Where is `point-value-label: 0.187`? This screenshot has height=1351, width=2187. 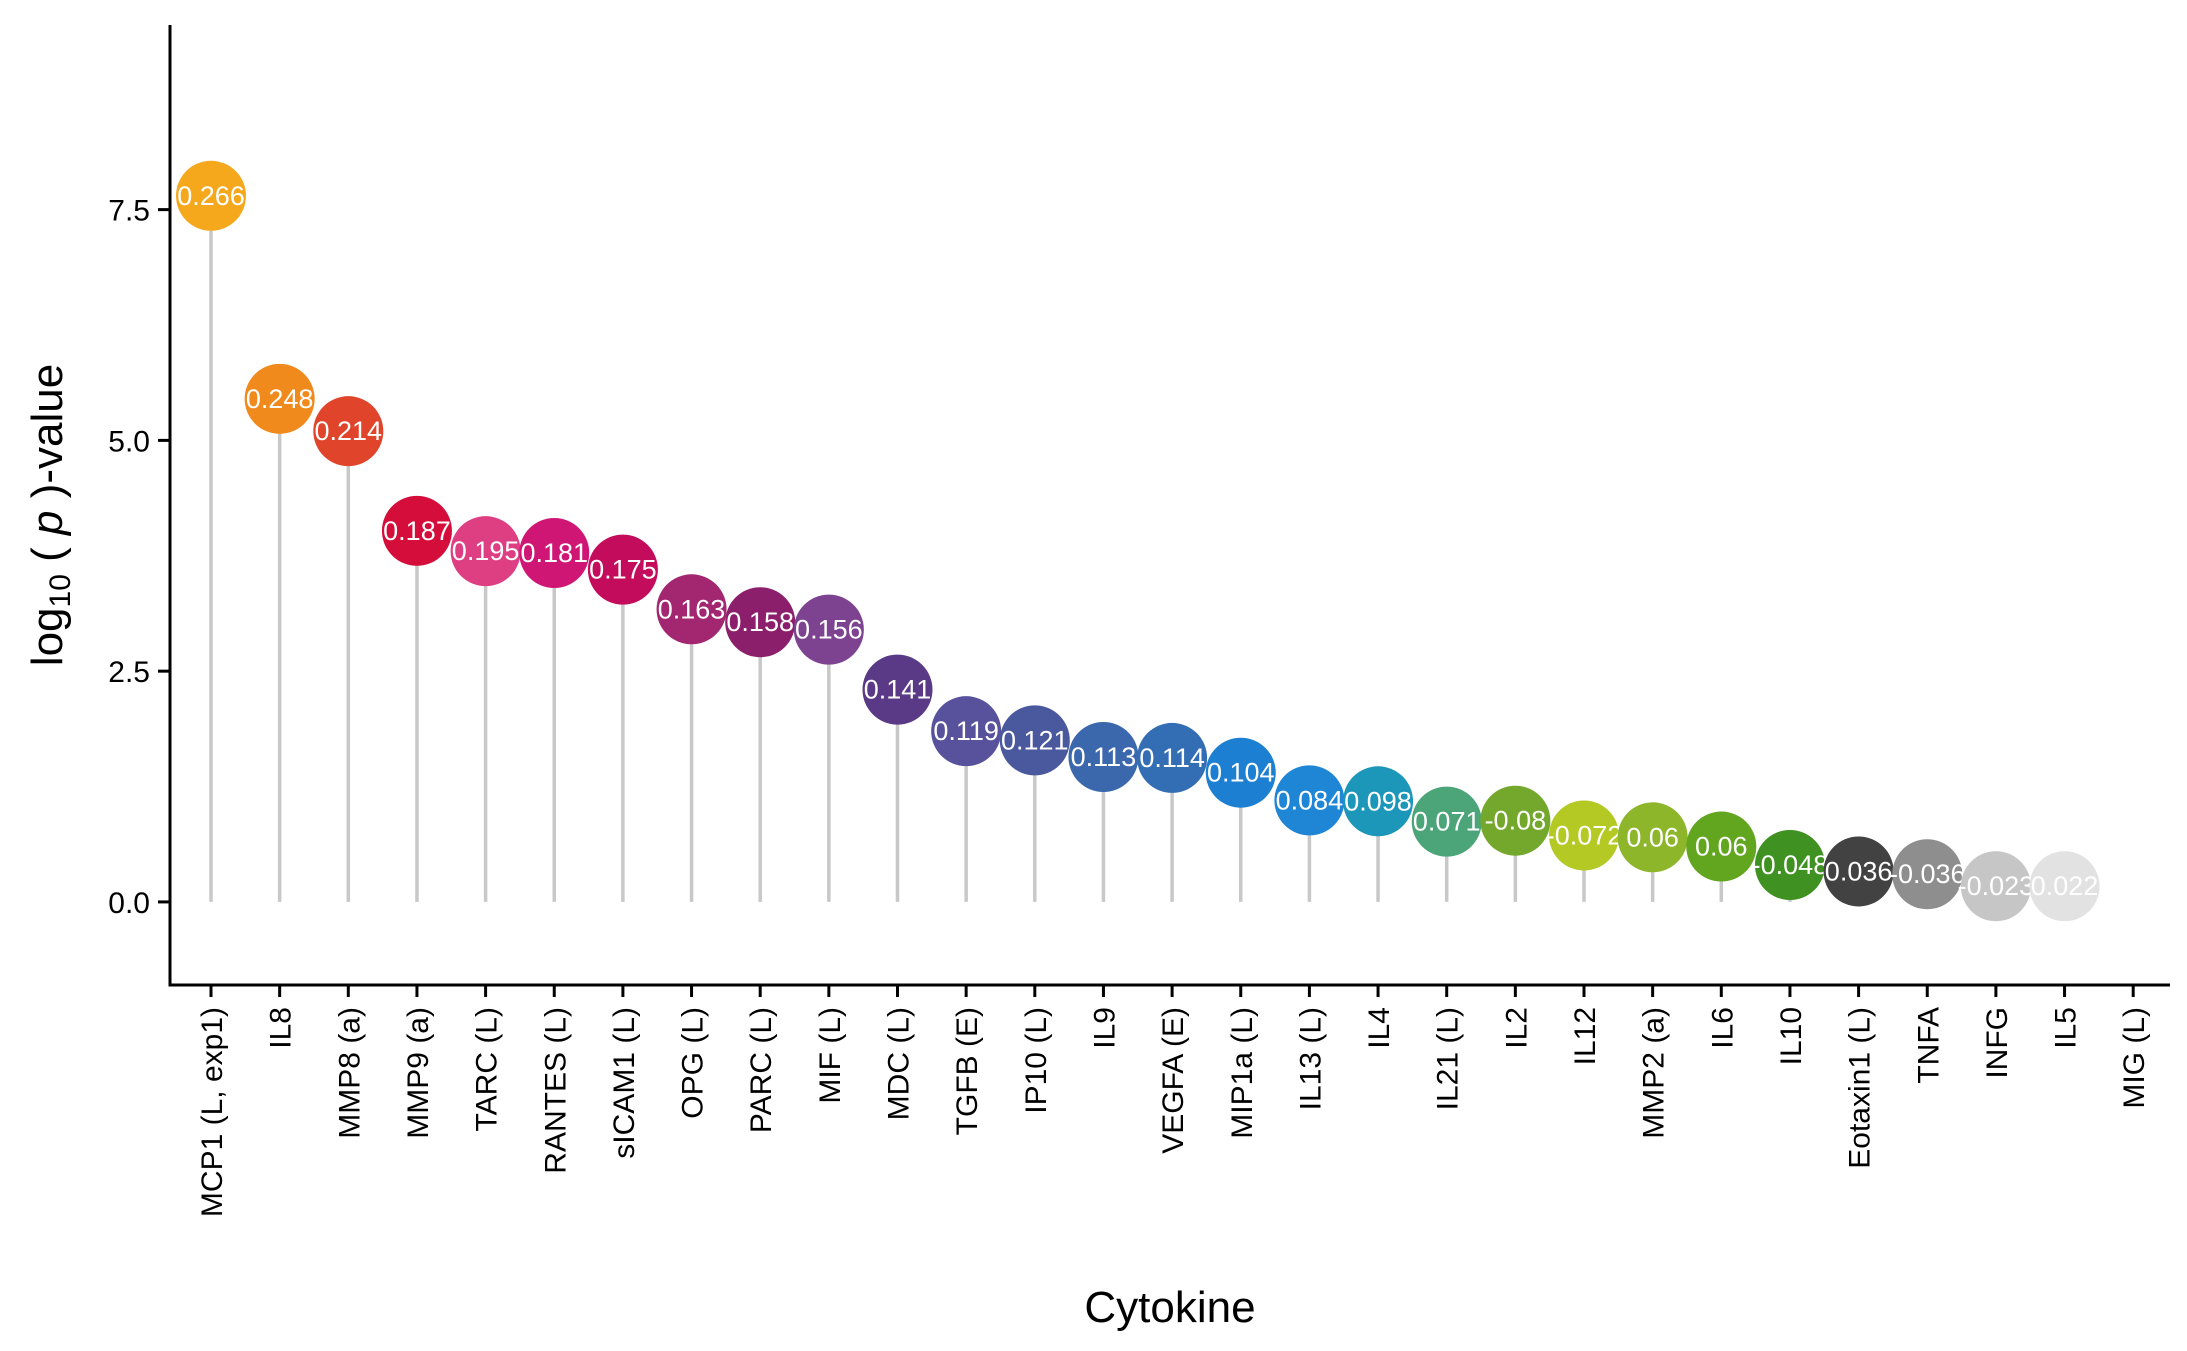
point-value-label: 0.187 is located at coordinates (417, 531).